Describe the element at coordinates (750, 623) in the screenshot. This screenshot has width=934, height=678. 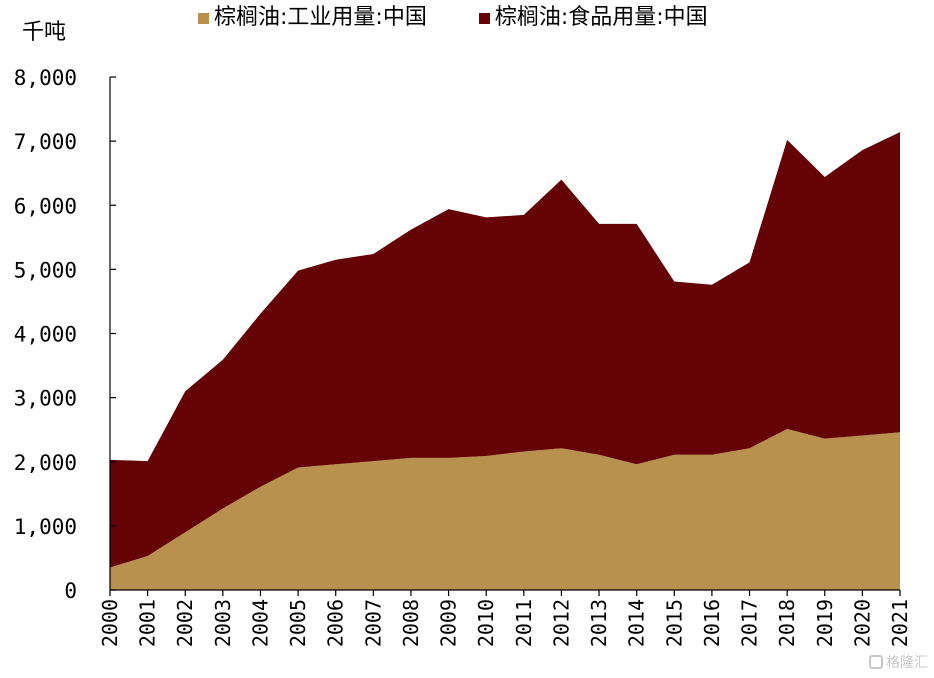
I see `x-tick-label: 2017` at that location.